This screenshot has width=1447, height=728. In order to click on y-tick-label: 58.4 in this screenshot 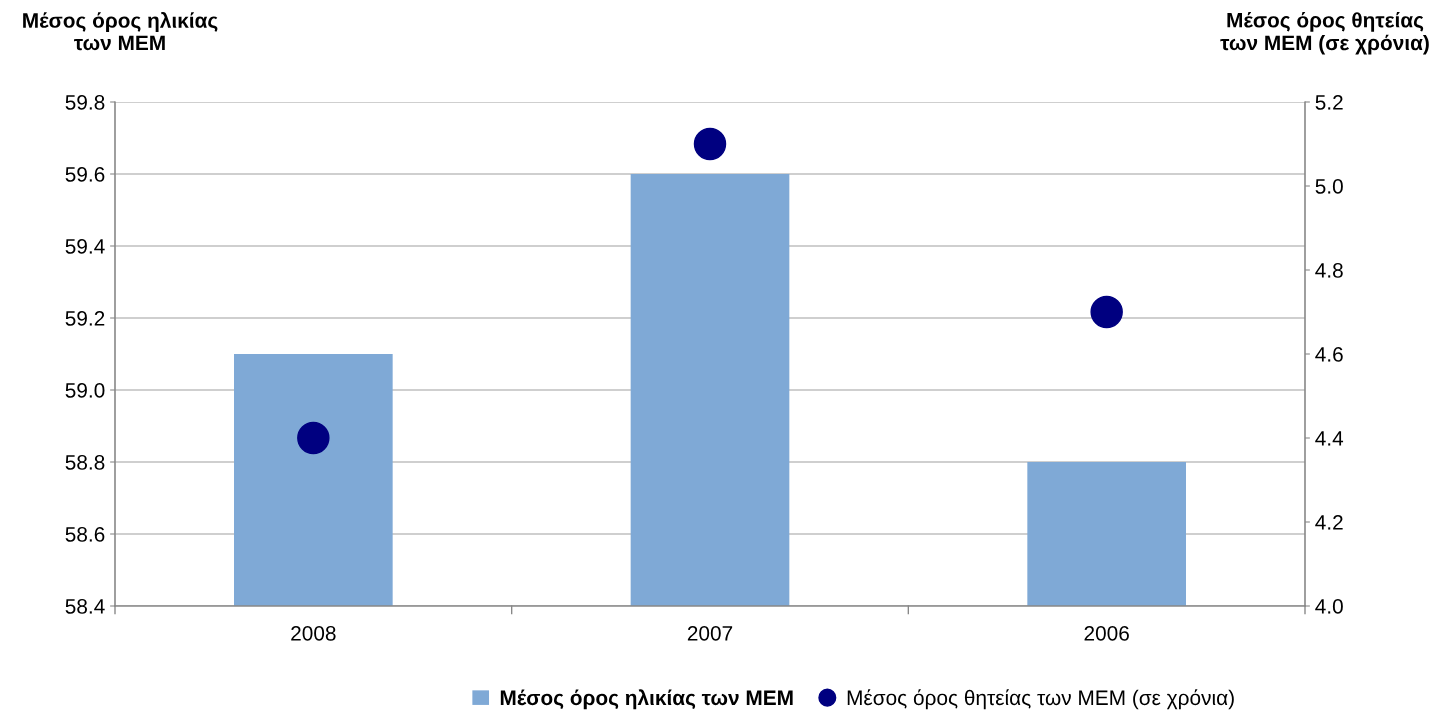, I will do `click(85, 606)`.